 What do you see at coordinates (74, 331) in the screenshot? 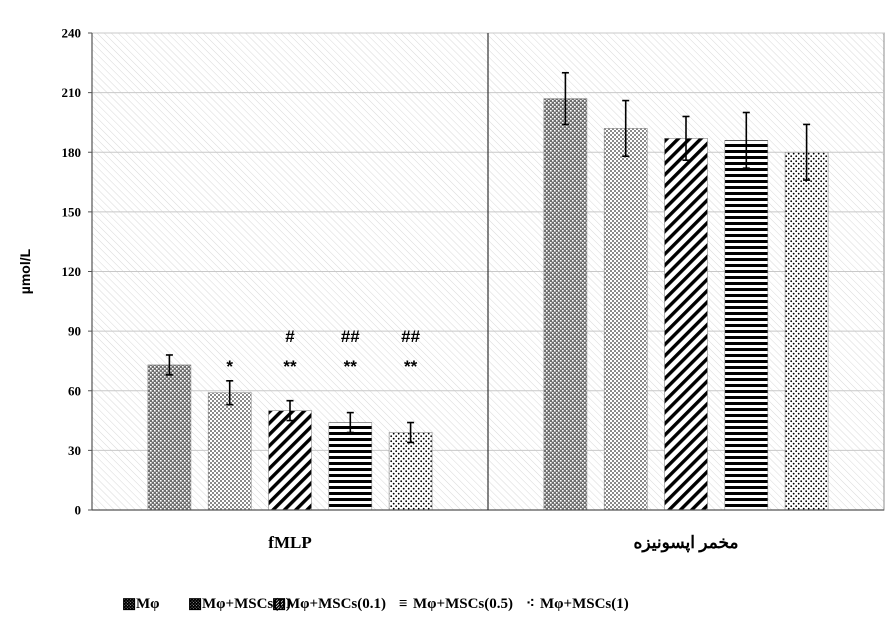
I see `y-tick-label: 90` at bounding box center [74, 331].